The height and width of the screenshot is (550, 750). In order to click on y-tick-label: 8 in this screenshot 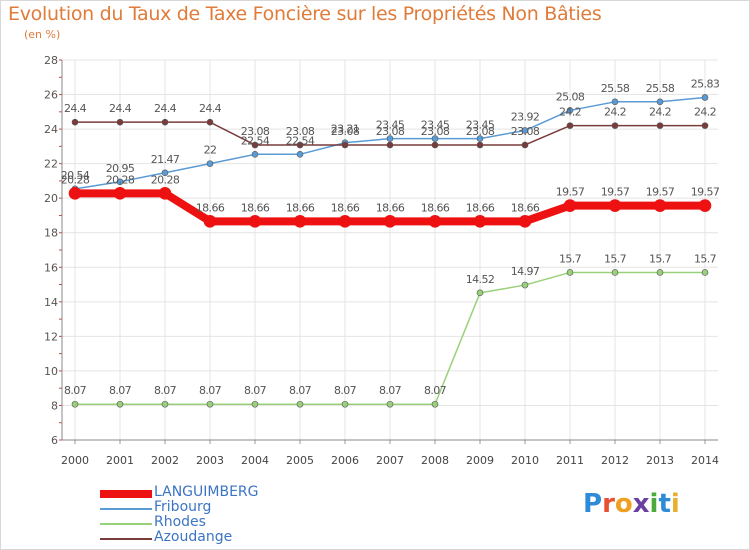, I will do `click(54, 405)`.